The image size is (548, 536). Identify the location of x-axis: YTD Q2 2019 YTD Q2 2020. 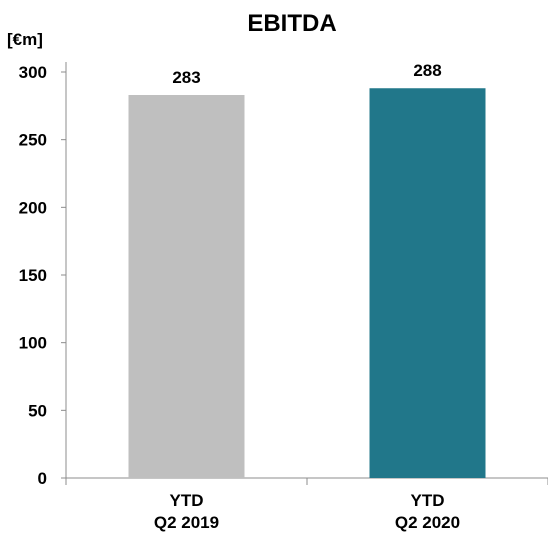
(306, 504).